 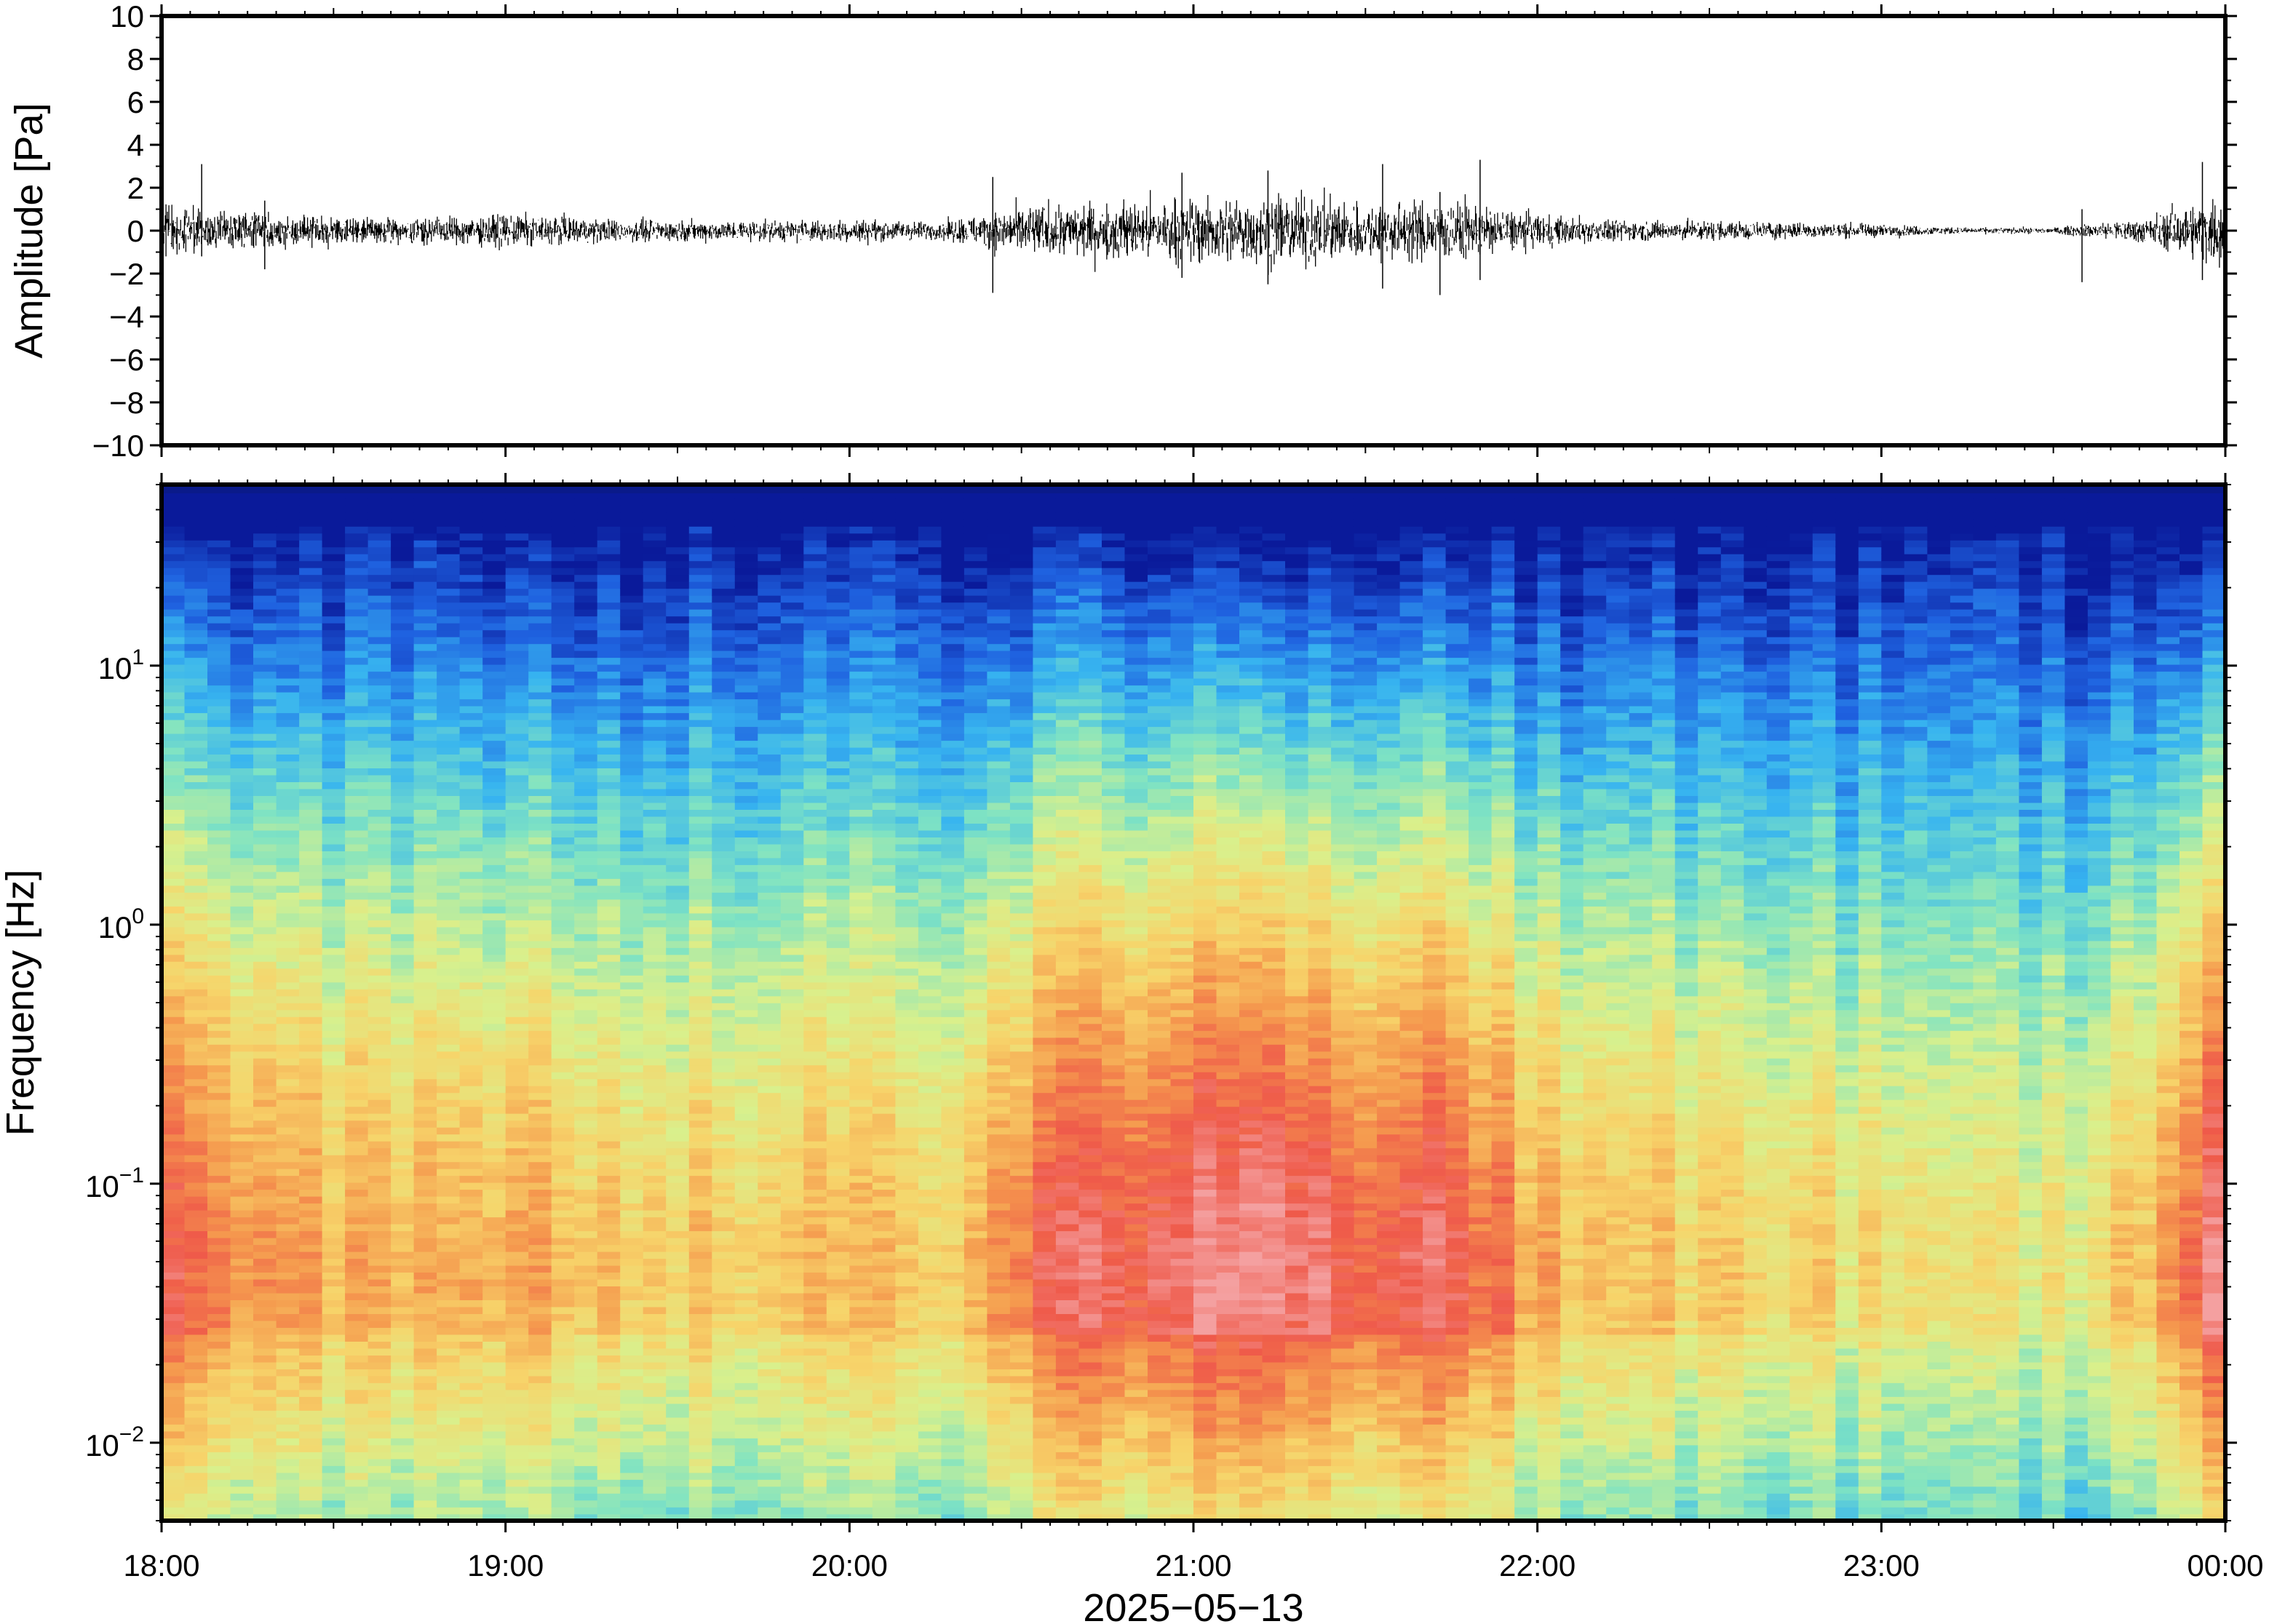 What do you see at coordinates (135, 102) in the screenshot?
I see `amplitude-y-tick-label: 6` at bounding box center [135, 102].